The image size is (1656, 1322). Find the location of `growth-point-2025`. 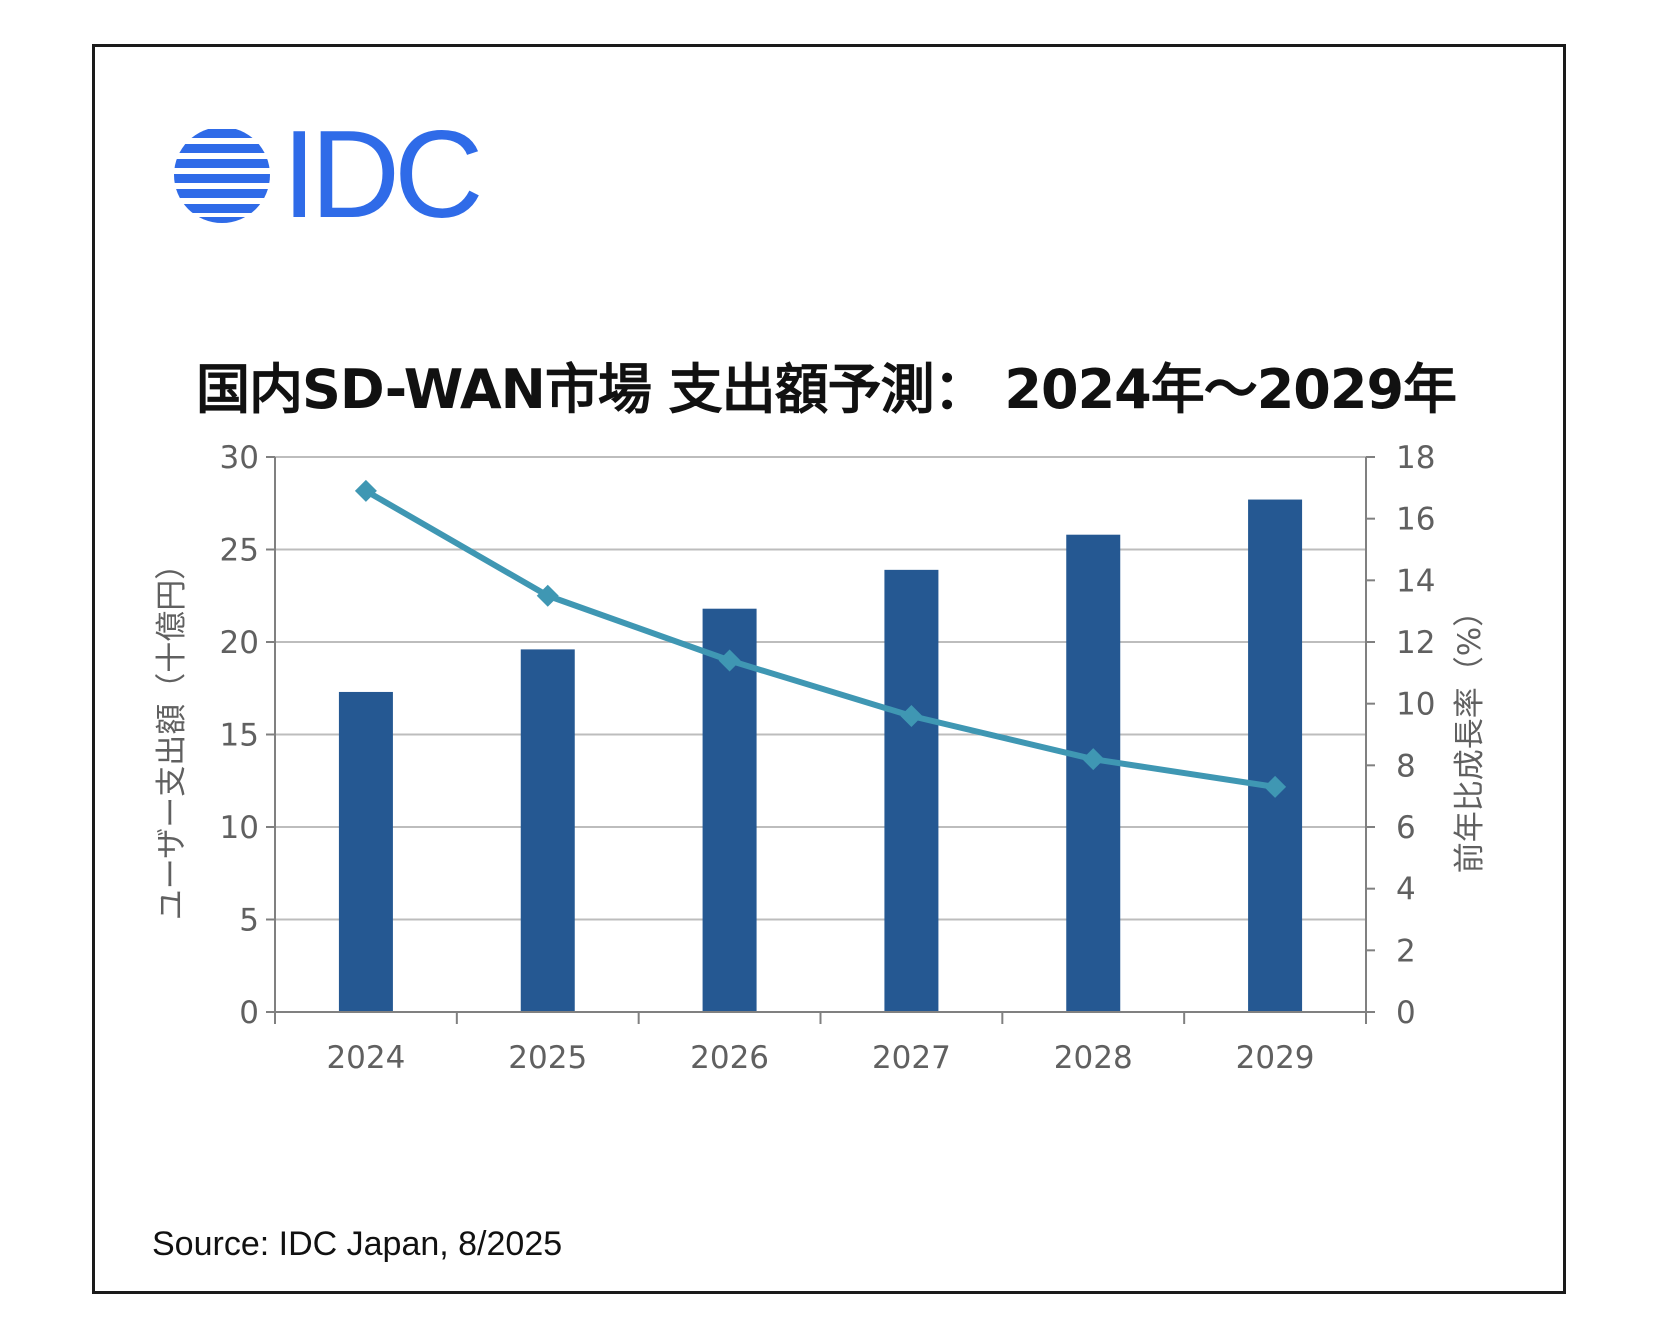

growth-point-2025 is located at coordinates (547, 595).